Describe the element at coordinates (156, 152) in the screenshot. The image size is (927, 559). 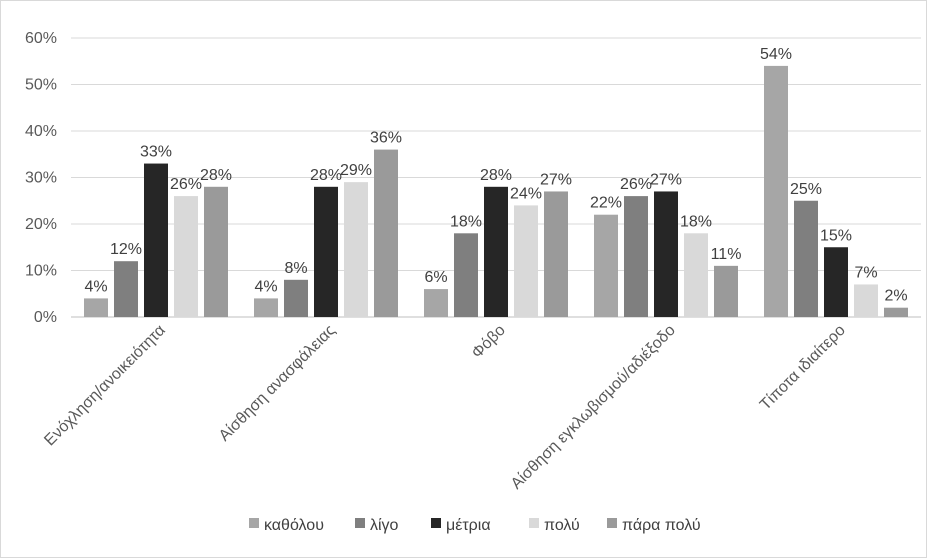
I see `data-label: 33%` at that location.